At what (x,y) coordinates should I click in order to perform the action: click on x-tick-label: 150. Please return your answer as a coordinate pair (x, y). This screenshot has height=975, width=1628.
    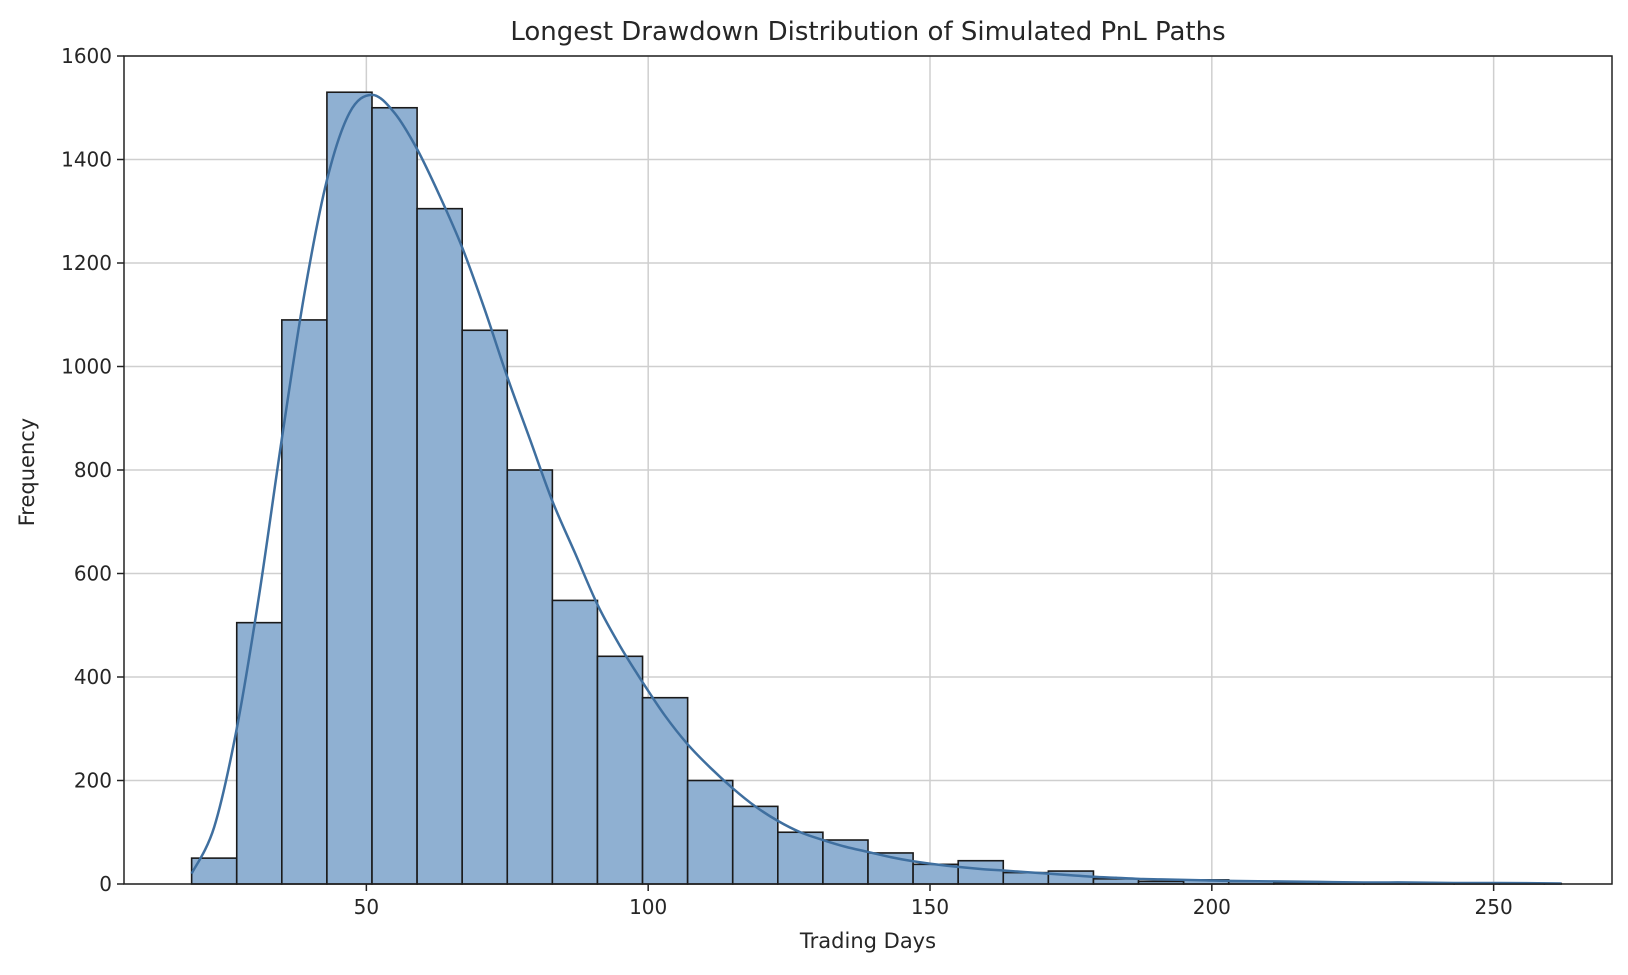
    Looking at the image, I should click on (930, 907).